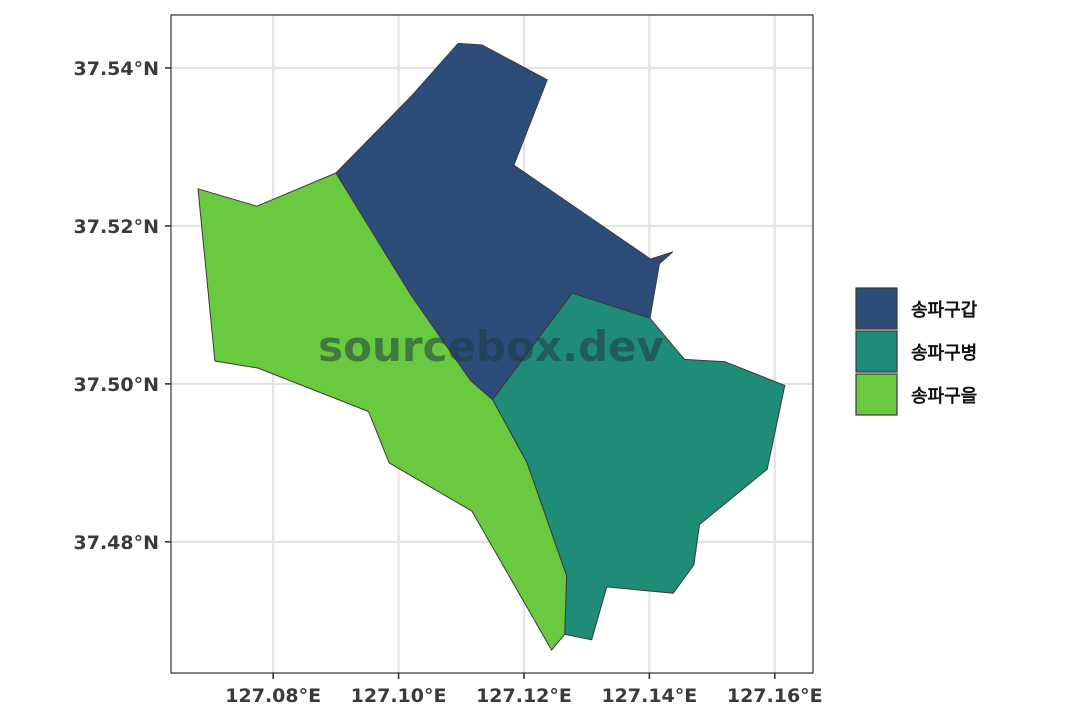 The width and height of the screenshot is (1080, 720). I want to click on x-tick-label: 127.08°E, so click(273, 696).